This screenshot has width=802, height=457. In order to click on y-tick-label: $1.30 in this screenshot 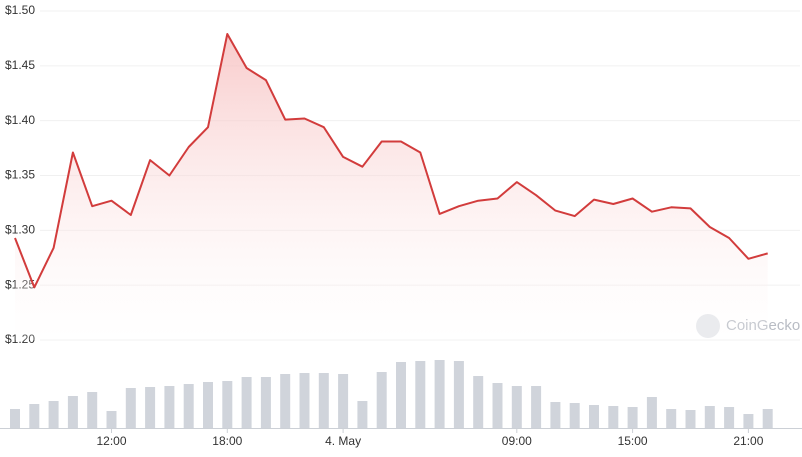, I will do `click(20, 230)`.